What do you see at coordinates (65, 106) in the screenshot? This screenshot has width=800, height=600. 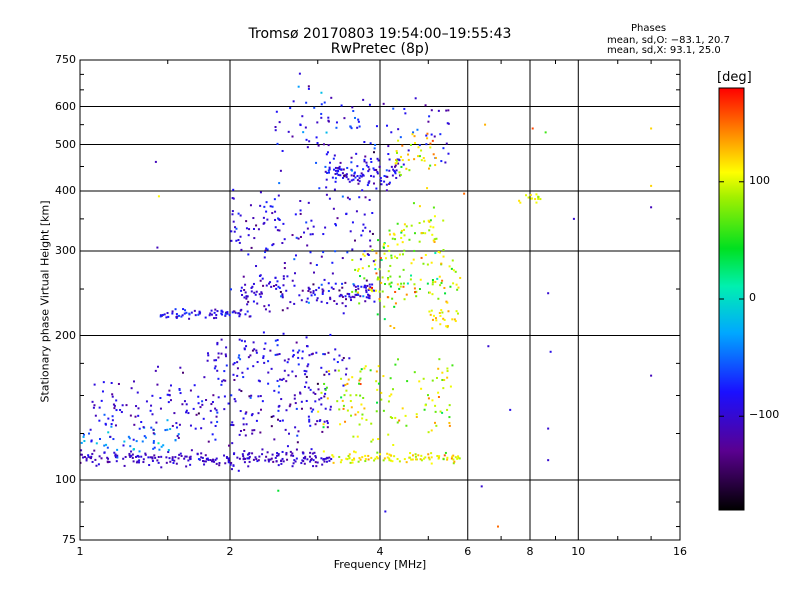 I see `y-tick-label: 600` at bounding box center [65, 106].